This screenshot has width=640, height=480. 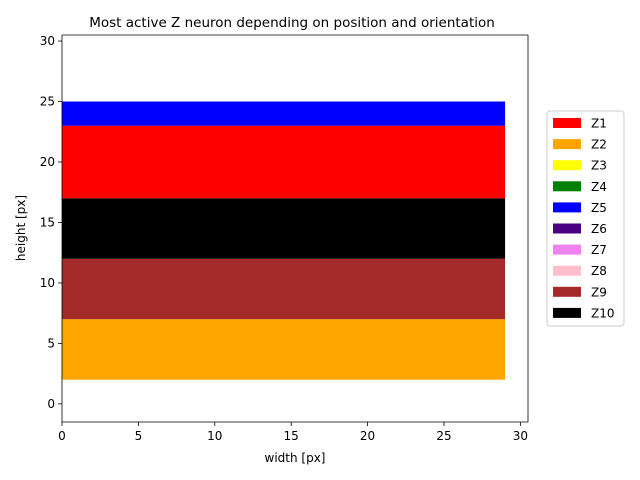 What do you see at coordinates (567, 291) in the screenshot?
I see `legend-swatch-z9` at bounding box center [567, 291].